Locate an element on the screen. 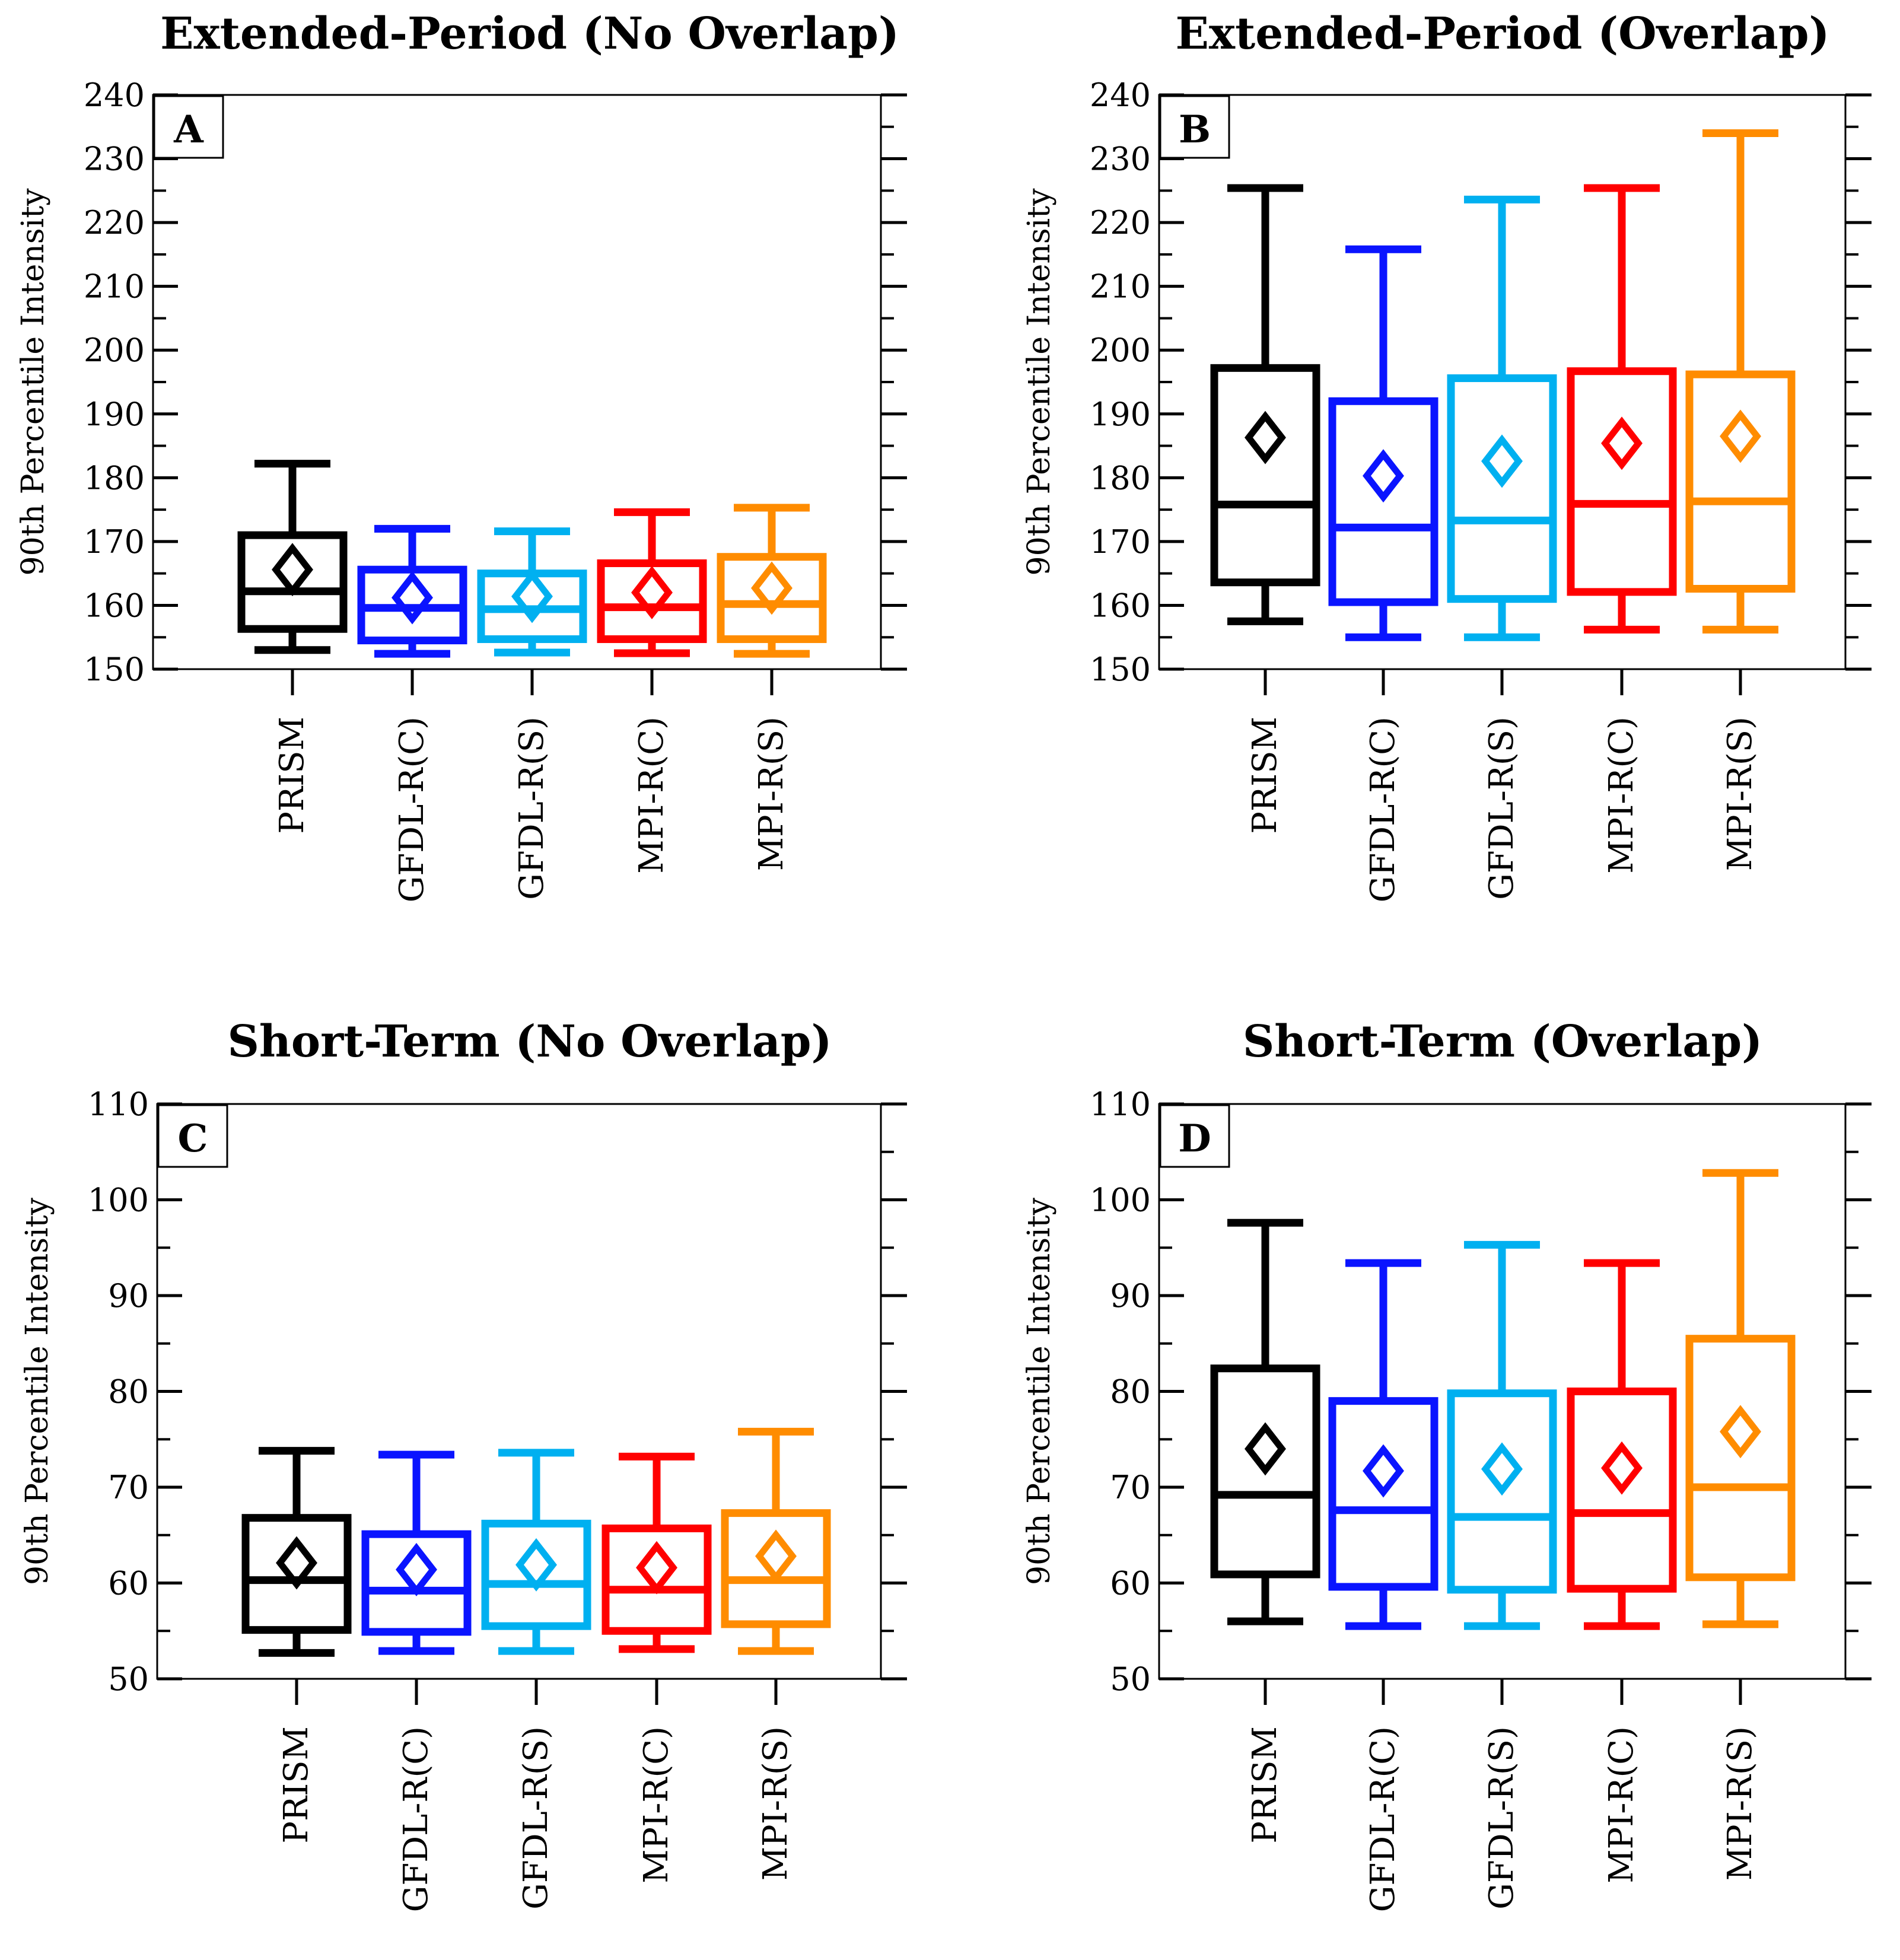 The width and height of the screenshot is (1900, 1960). box-mpi-r-s is located at coordinates (776, 1541).